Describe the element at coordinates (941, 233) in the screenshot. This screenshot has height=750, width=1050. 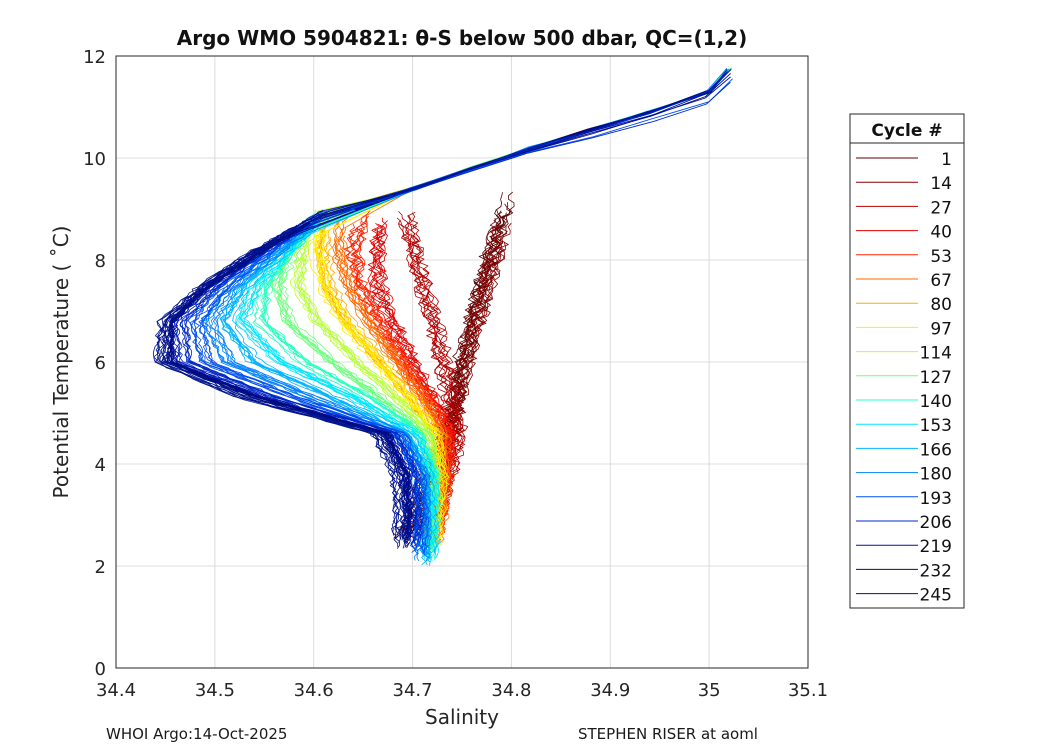
I see `legend-label: 40` at that location.